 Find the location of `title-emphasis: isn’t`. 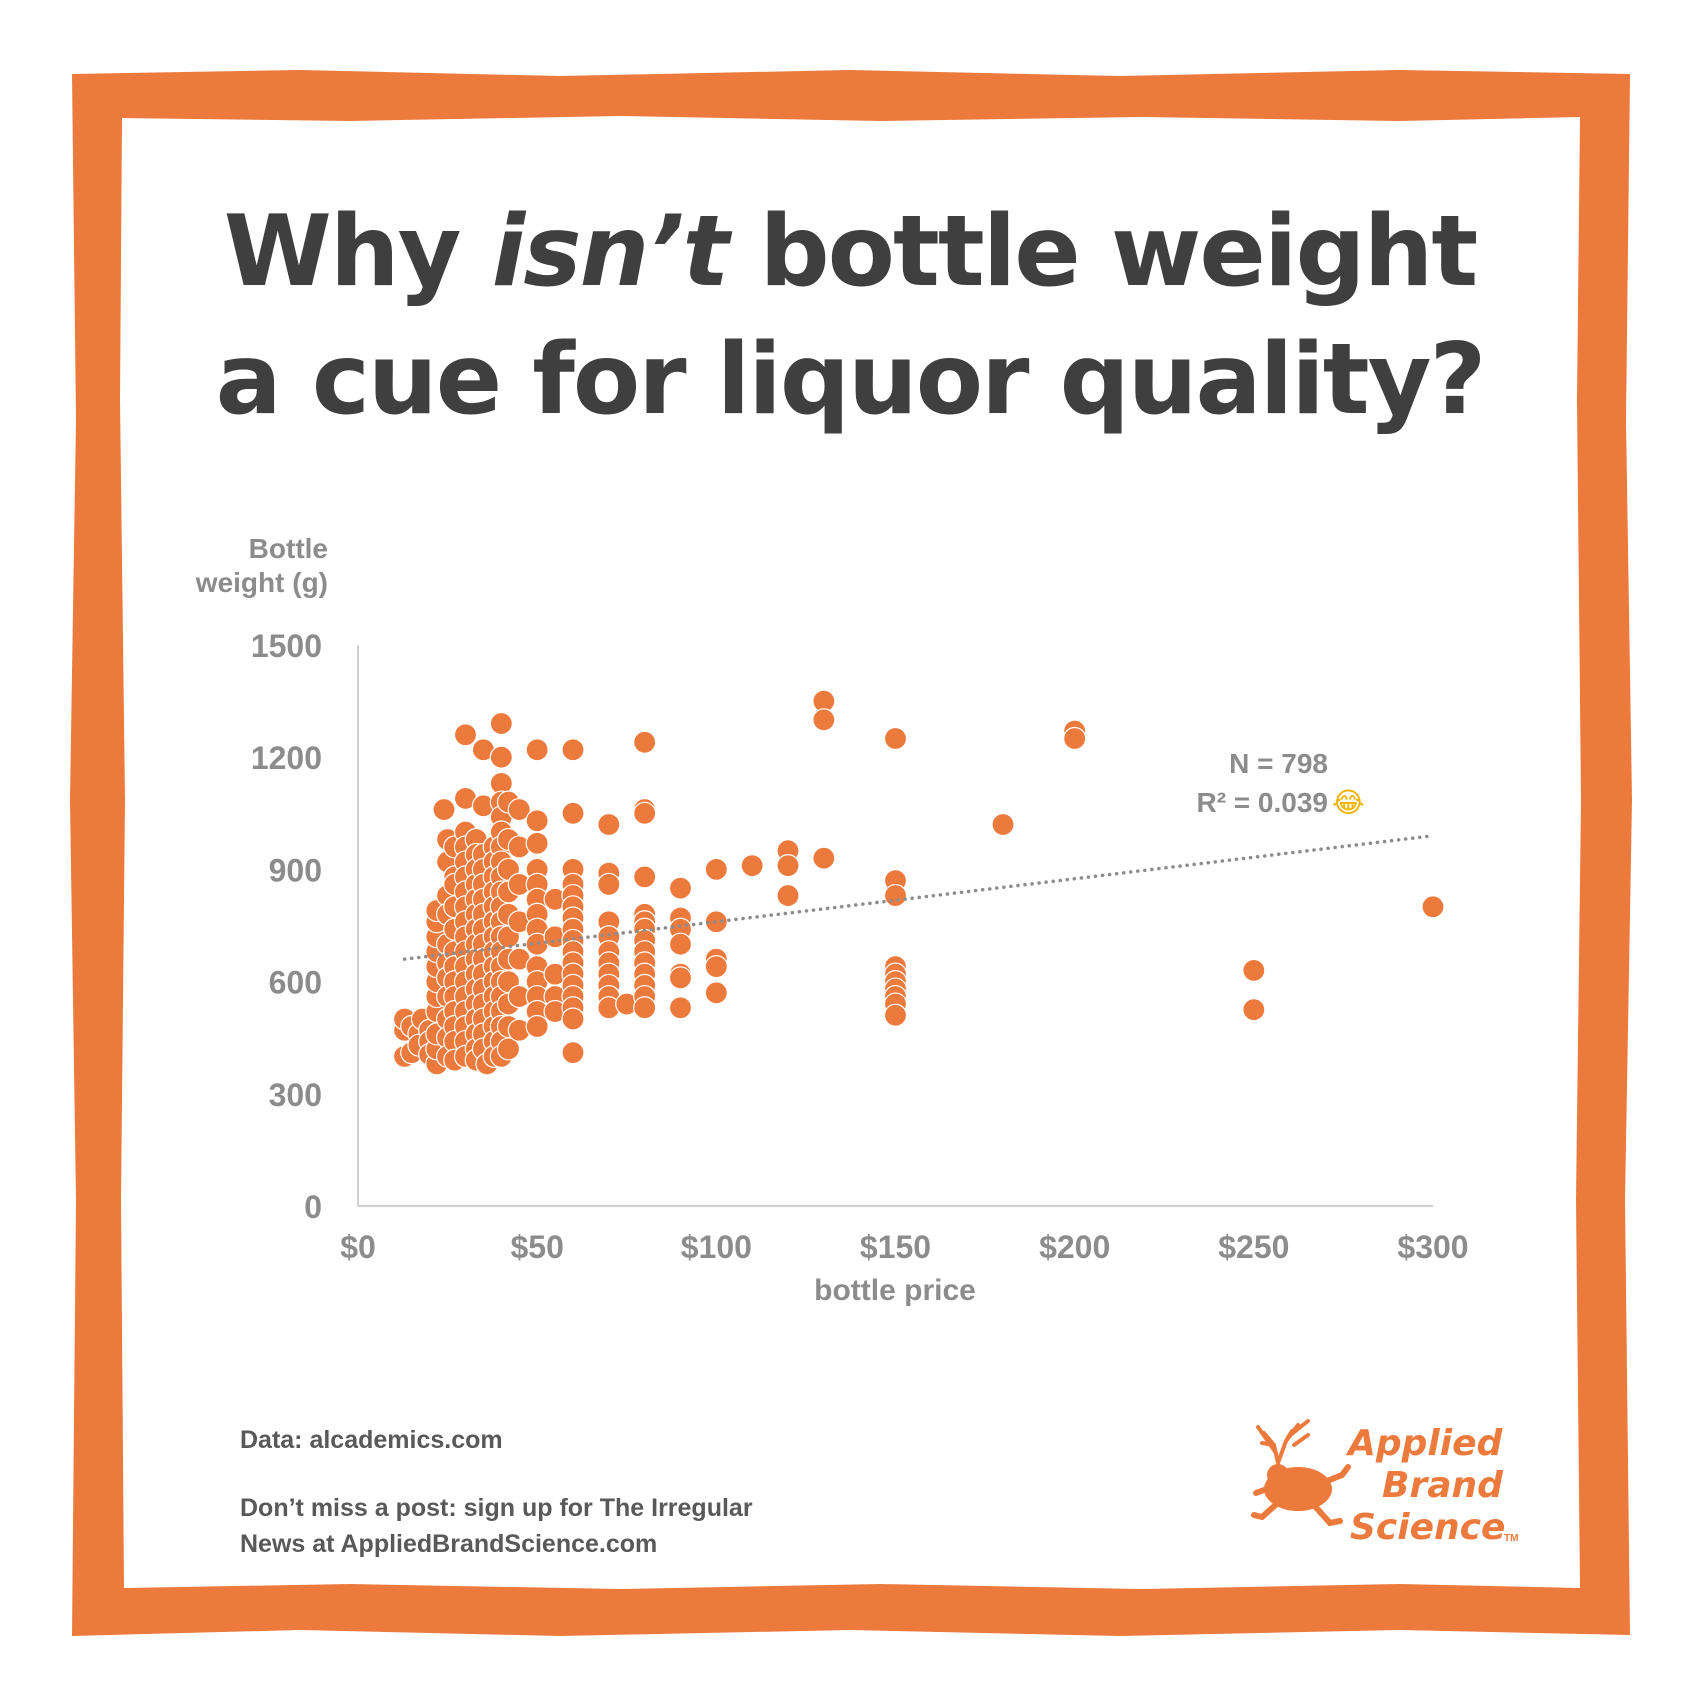

title-emphasis: isn’t is located at coordinates (610, 252).